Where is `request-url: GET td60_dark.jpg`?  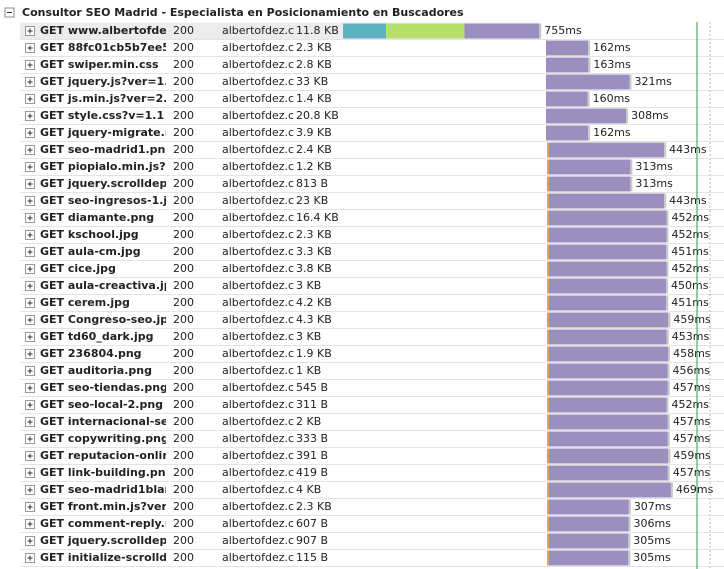
request-url: GET td60_dark.jpg is located at coordinates (97, 336).